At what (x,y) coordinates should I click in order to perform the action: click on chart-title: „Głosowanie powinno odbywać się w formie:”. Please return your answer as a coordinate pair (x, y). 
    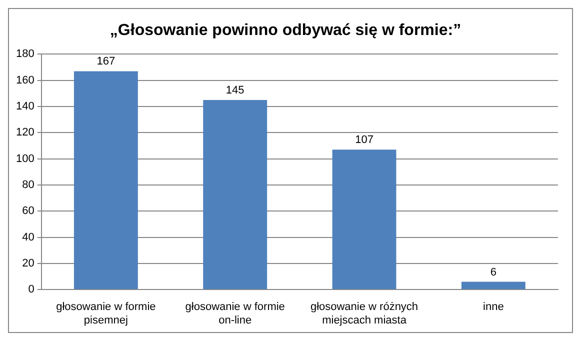
    Looking at the image, I should click on (286, 31).